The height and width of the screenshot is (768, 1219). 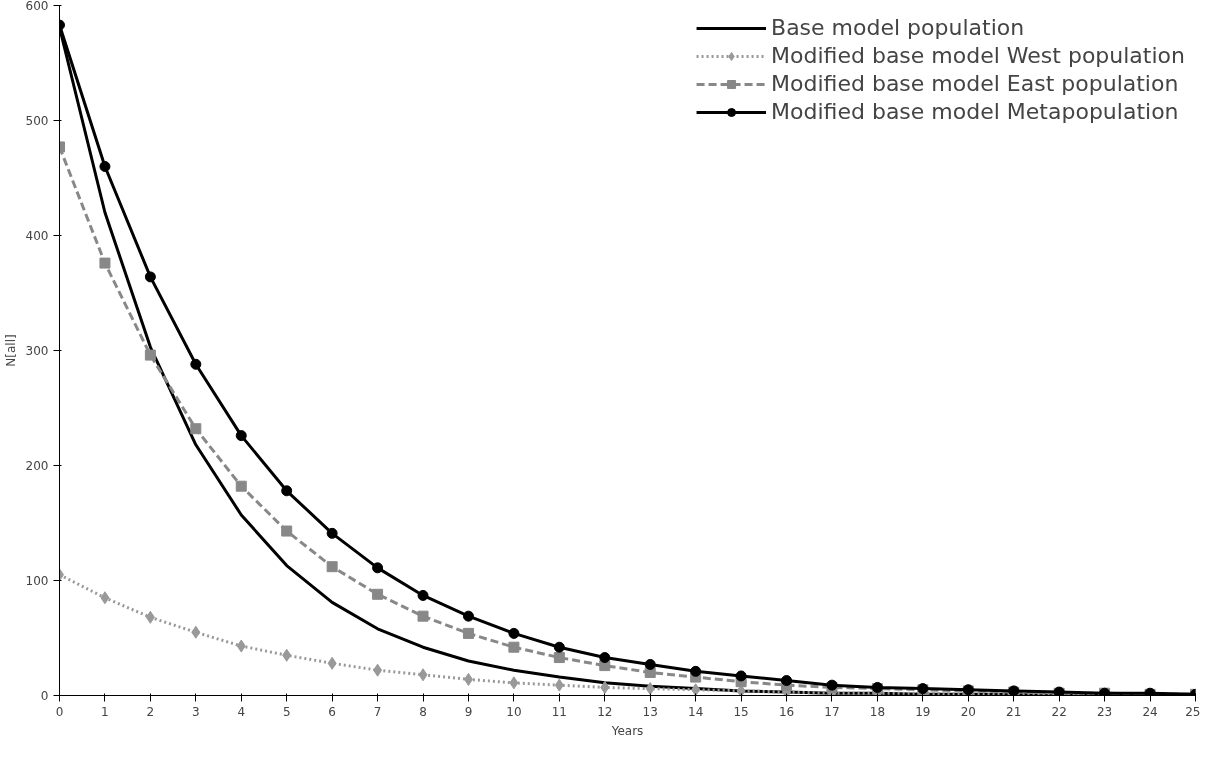 I want to click on legend-label: Modified base model Metapopulation, so click(x=975, y=111).